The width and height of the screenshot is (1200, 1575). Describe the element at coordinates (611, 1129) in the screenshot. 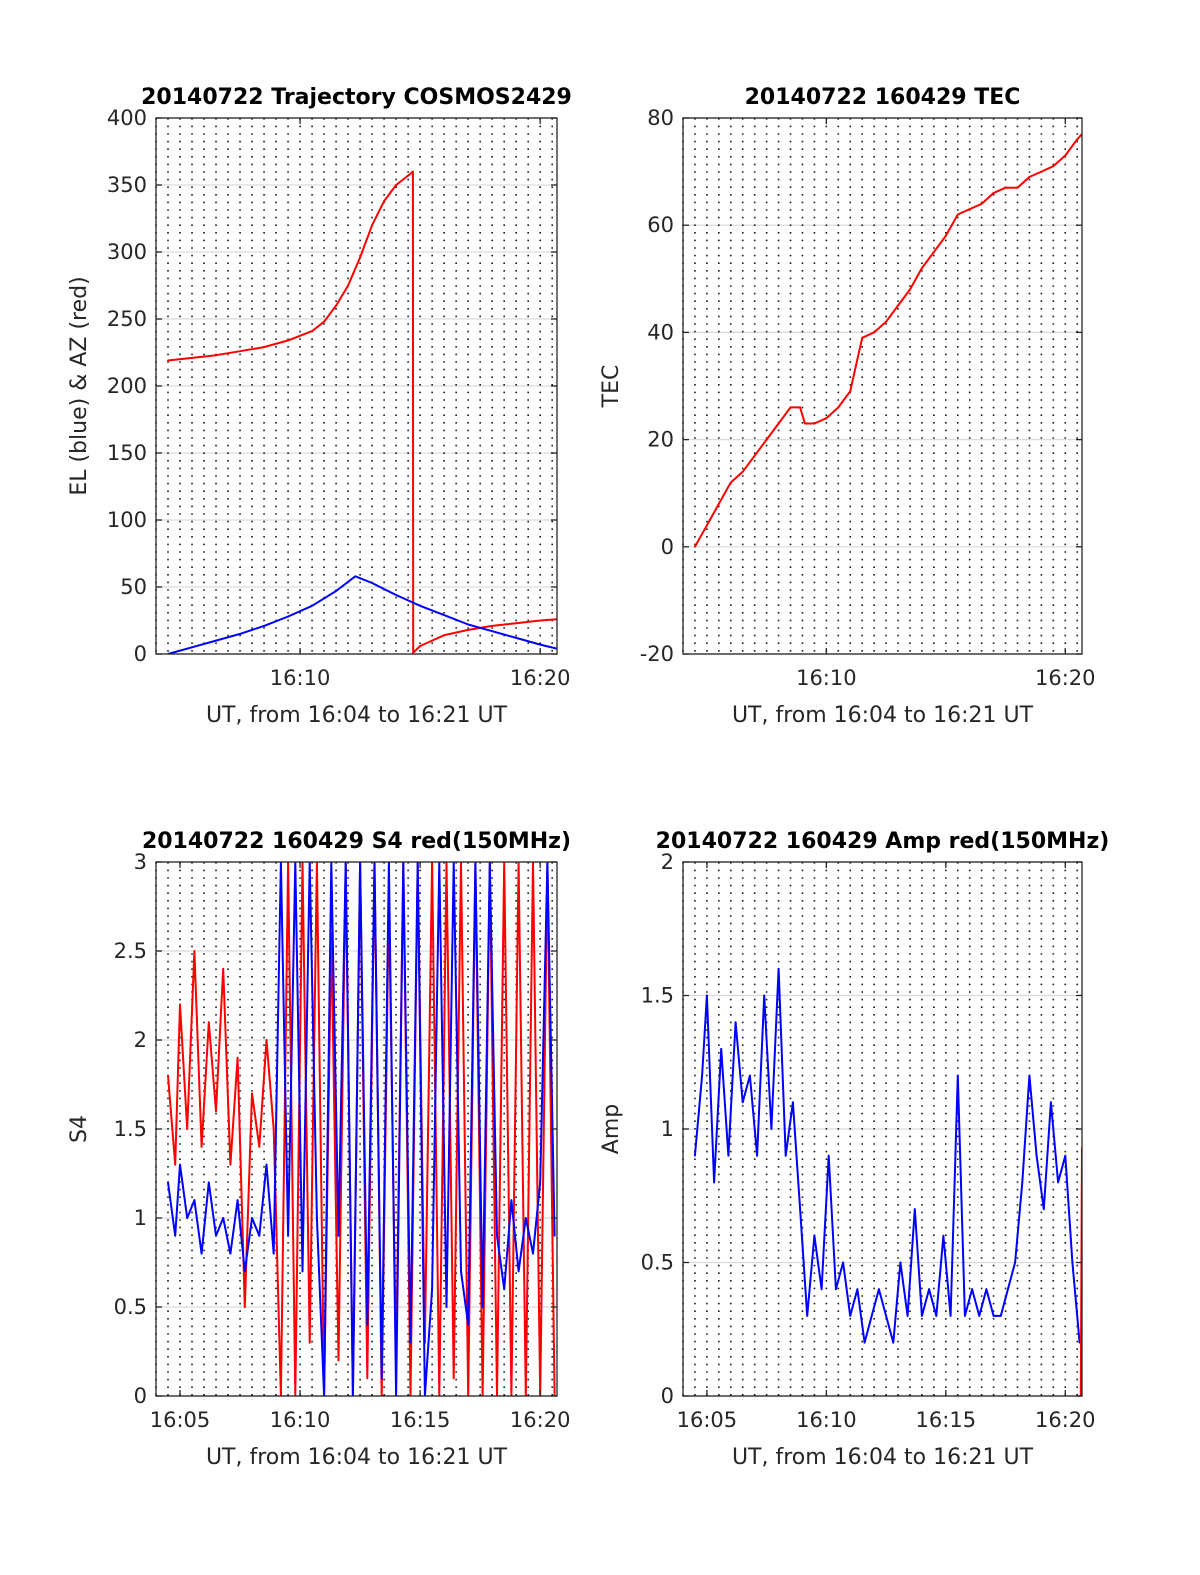

I see `y-axis-label: Amp` at that location.